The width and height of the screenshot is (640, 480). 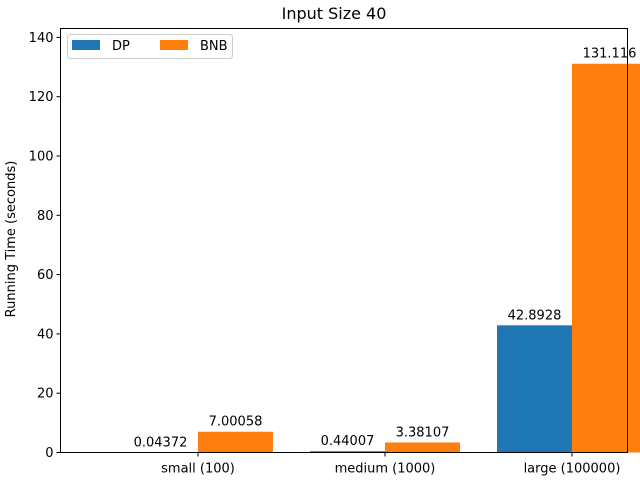 What do you see at coordinates (236, 422) in the screenshot?
I see `data-label-bnb-0: 7.00058` at bounding box center [236, 422].